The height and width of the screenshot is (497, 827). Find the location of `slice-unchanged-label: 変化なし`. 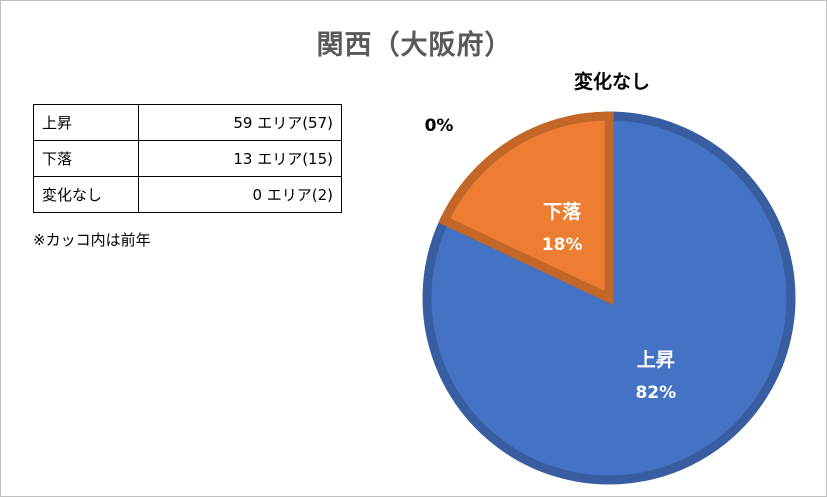

slice-unchanged-label: 変化なし is located at coordinates (612, 81).